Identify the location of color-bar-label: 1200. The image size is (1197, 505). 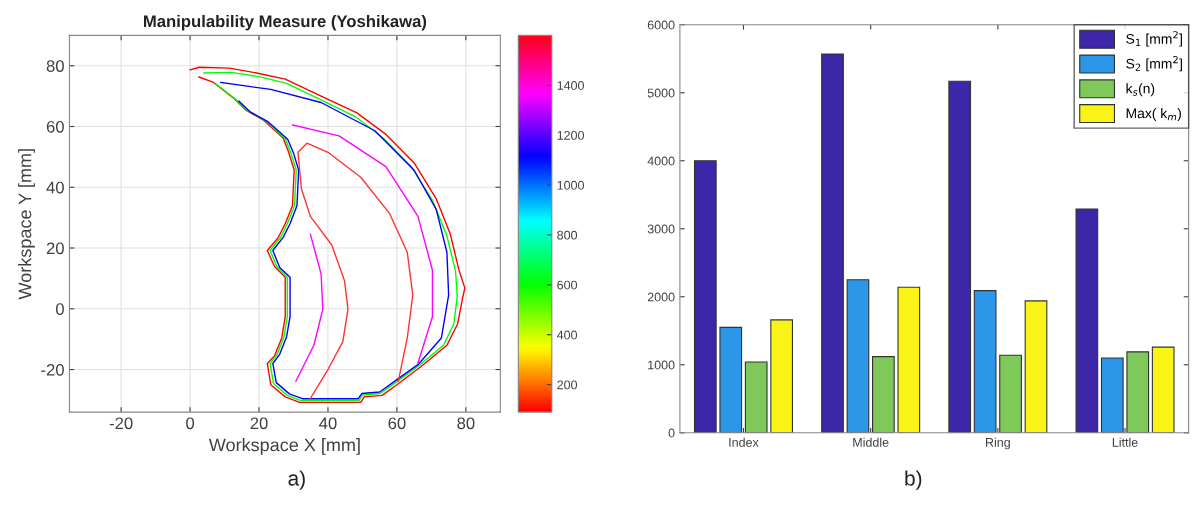
(570, 135).